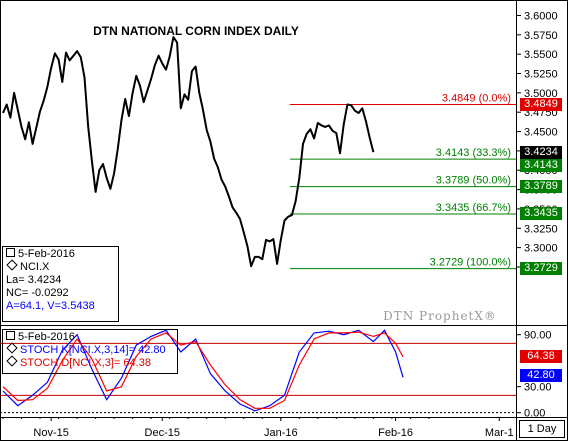  Describe the element at coordinates (46, 337) in the screenshot. I see `stoch-info-date: 5-Feb-2016` at that location.